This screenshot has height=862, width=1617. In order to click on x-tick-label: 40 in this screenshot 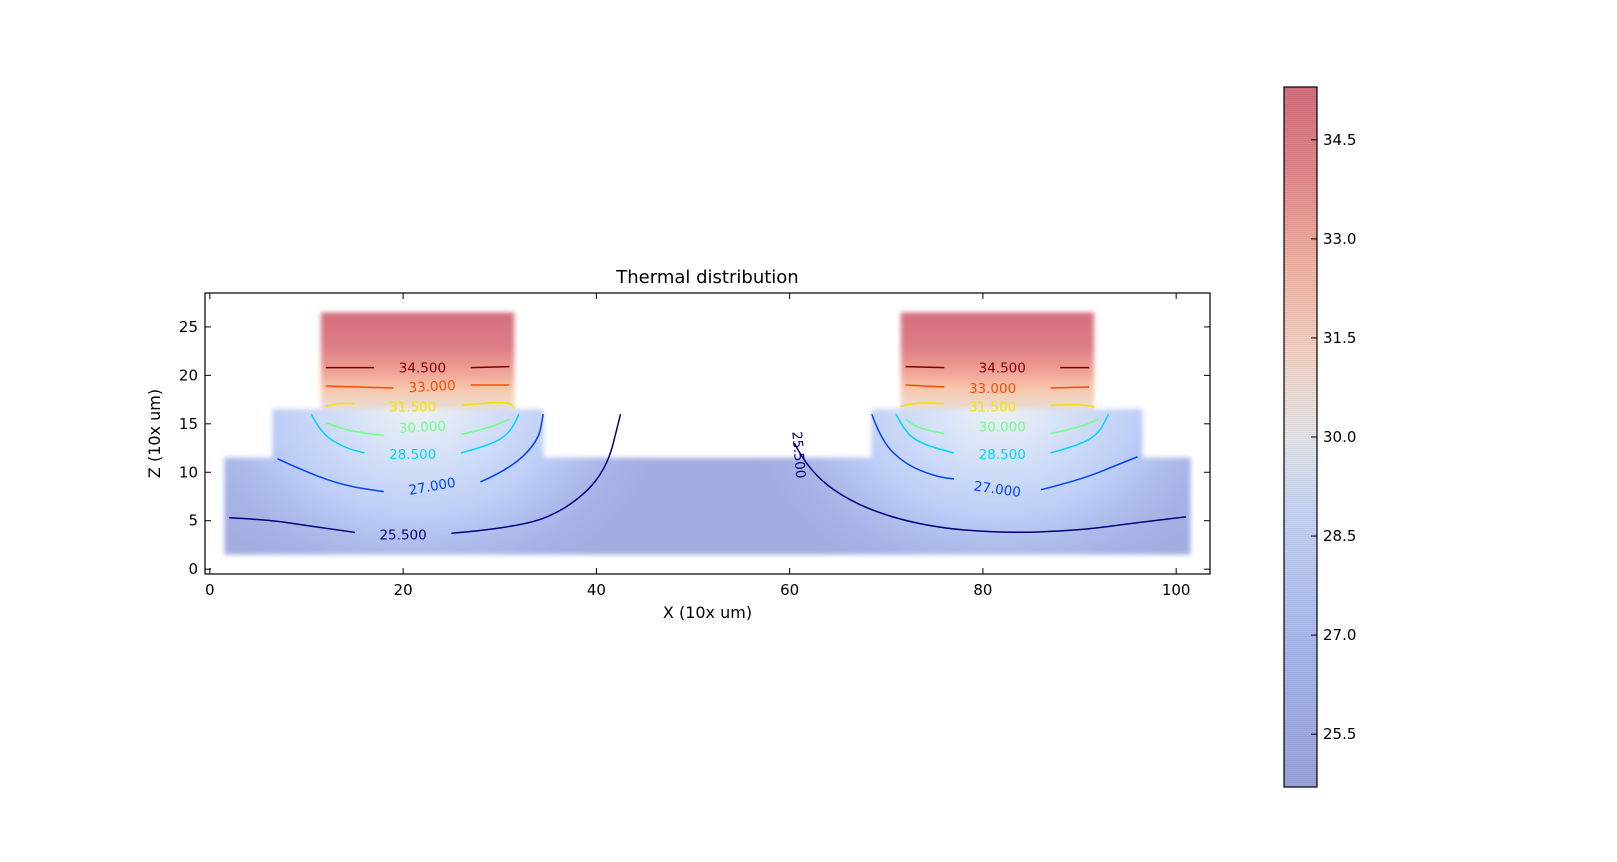, I will do `click(596, 590)`.